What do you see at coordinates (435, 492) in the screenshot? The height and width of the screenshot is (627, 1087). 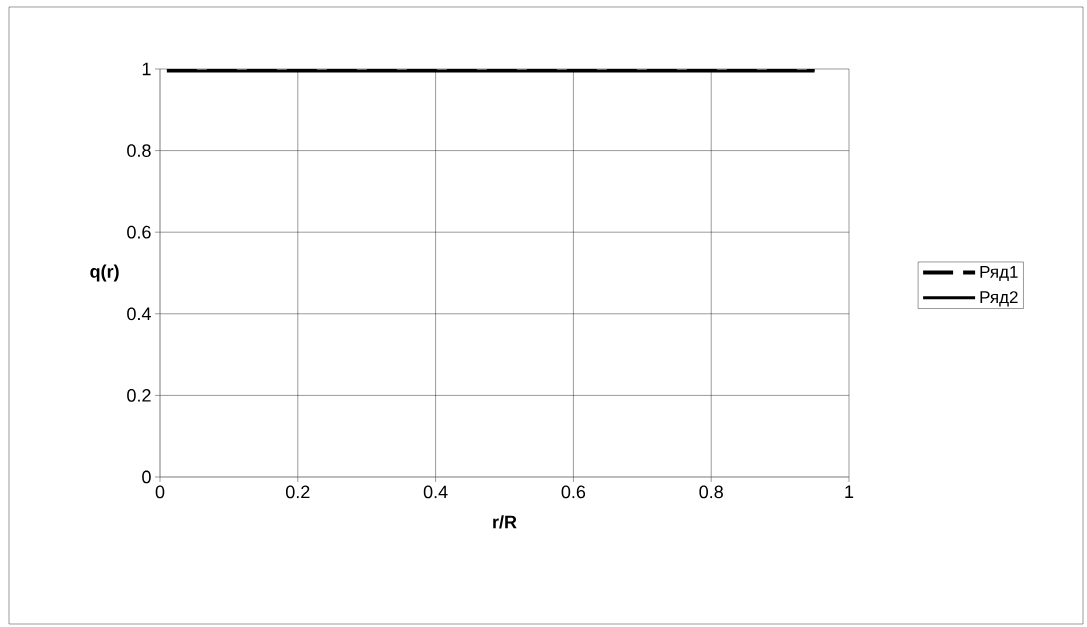 I see `x-tick-label: 0.4` at bounding box center [435, 492].